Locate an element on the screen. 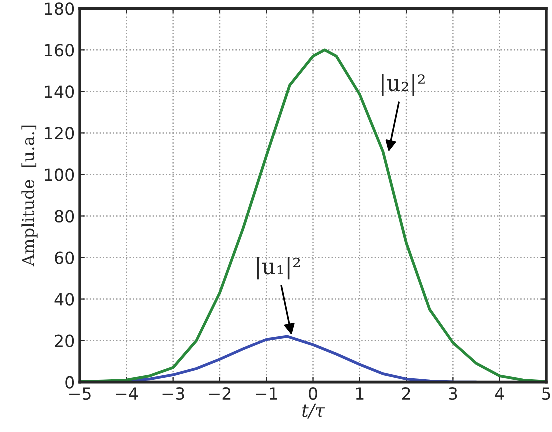 This screenshot has width=552, height=432. x-tick-label: −1 is located at coordinates (267, 394).